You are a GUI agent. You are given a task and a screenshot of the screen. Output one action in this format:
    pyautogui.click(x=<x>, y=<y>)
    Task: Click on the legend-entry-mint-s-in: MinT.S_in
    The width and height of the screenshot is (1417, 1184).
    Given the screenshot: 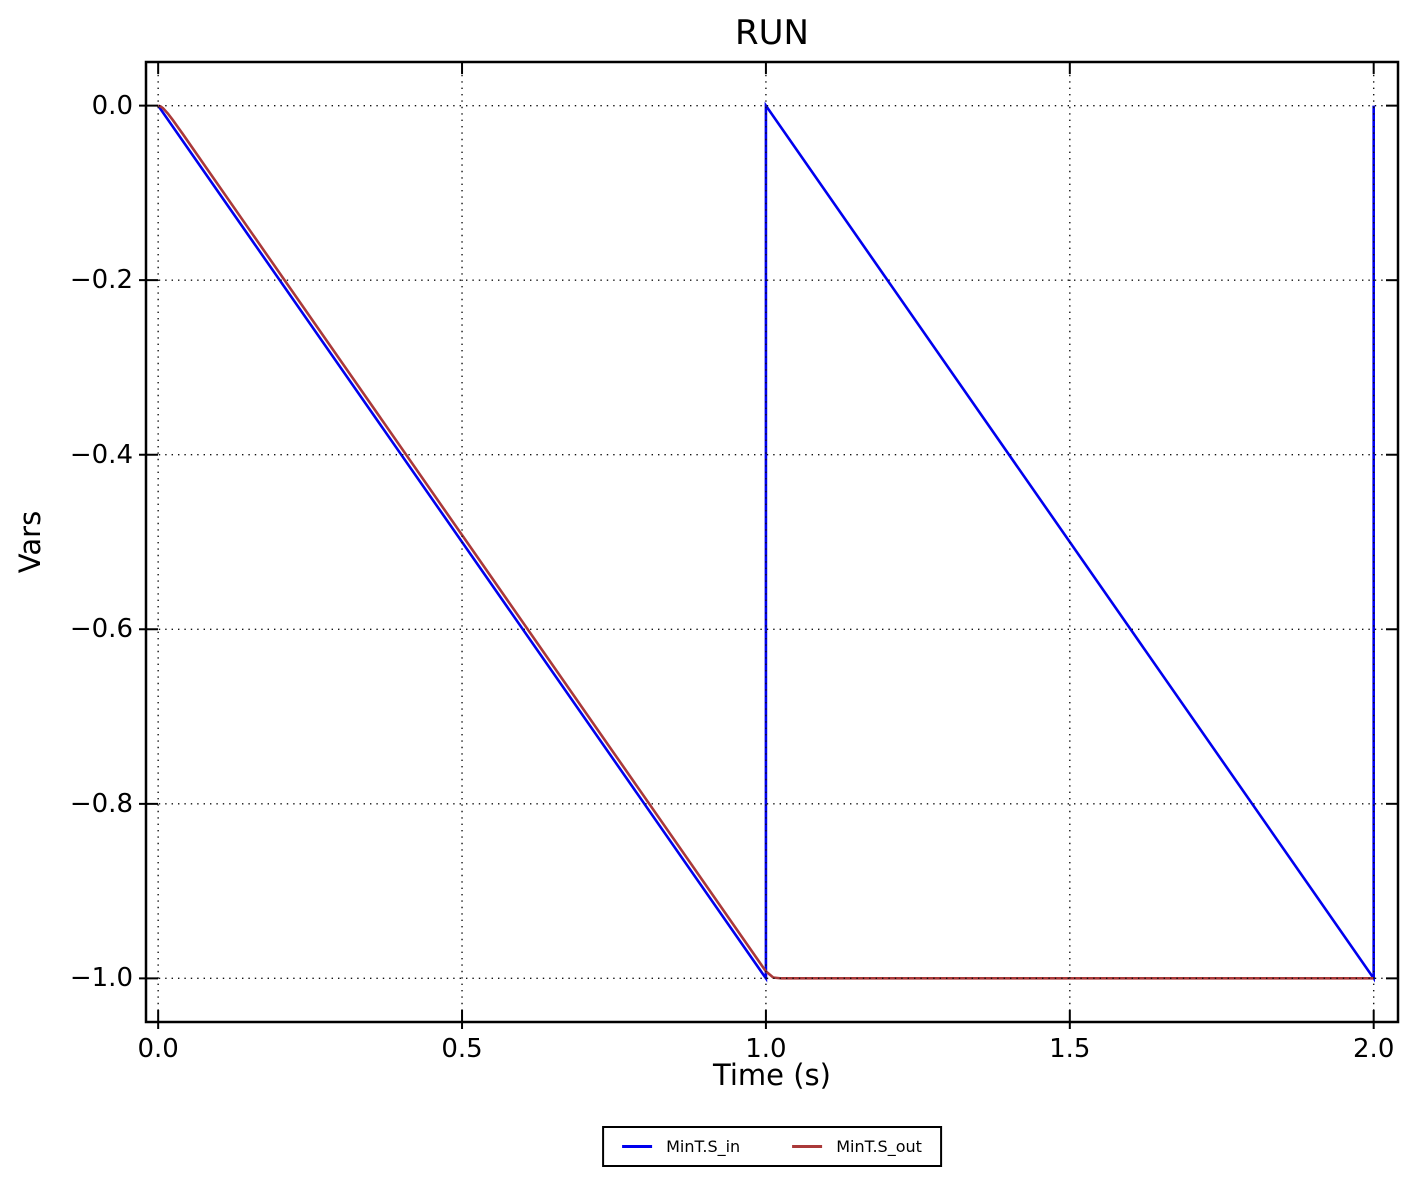 What is the action you would take?
    pyautogui.click(x=681, y=1146)
    